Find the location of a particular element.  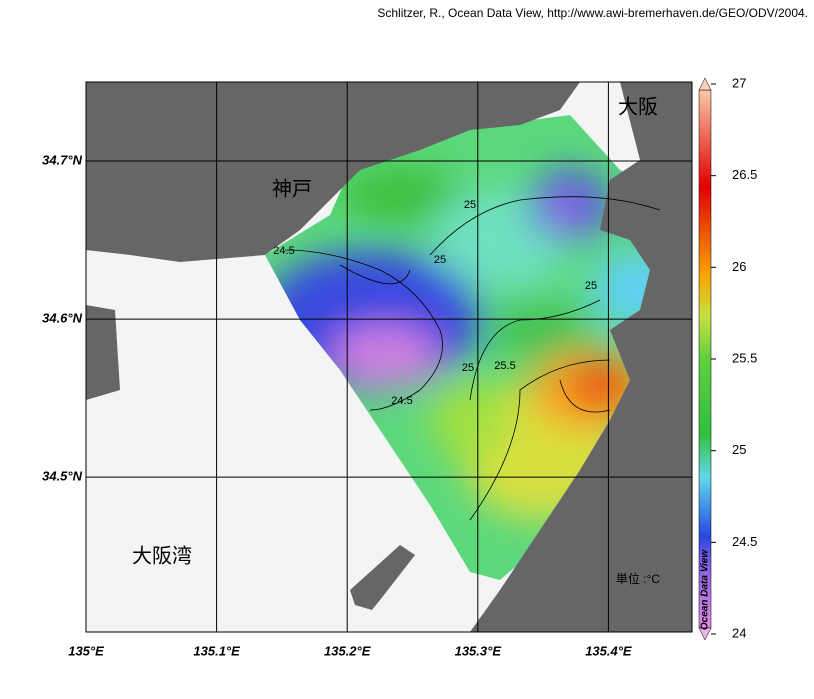

colorbar-tick-label: 26.5 is located at coordinates (744, 174).